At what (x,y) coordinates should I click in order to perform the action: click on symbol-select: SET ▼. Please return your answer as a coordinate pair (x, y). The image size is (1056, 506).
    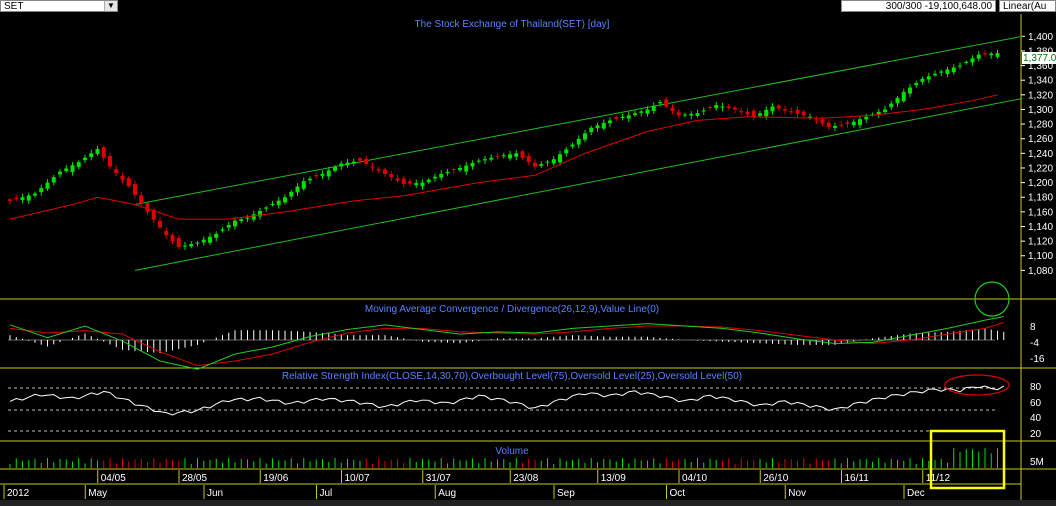
    Looking at the image, I should click on (59, 6).